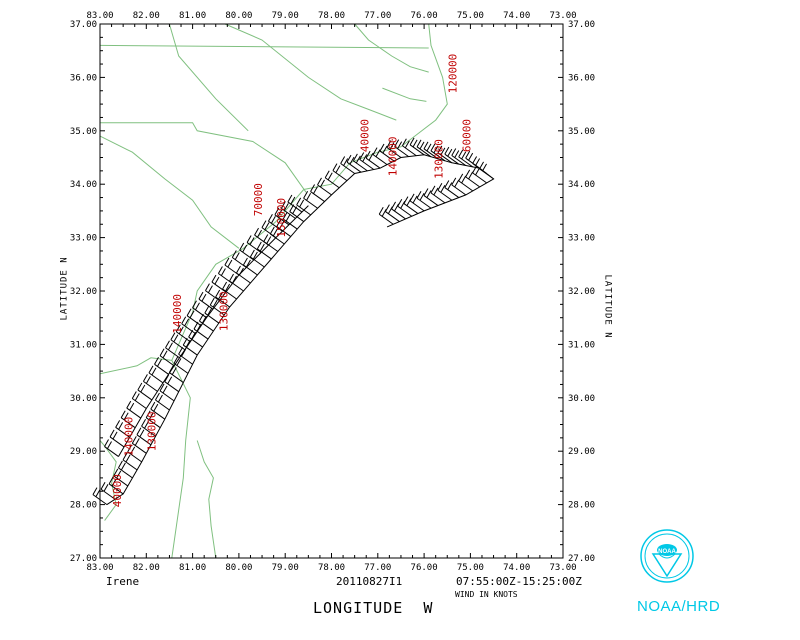 This screenshot has height=640, width=800. Describe the element at coordinates (238, 568) in the screenshot. I see `x-tick-label-bottom: 80.00` at that location.